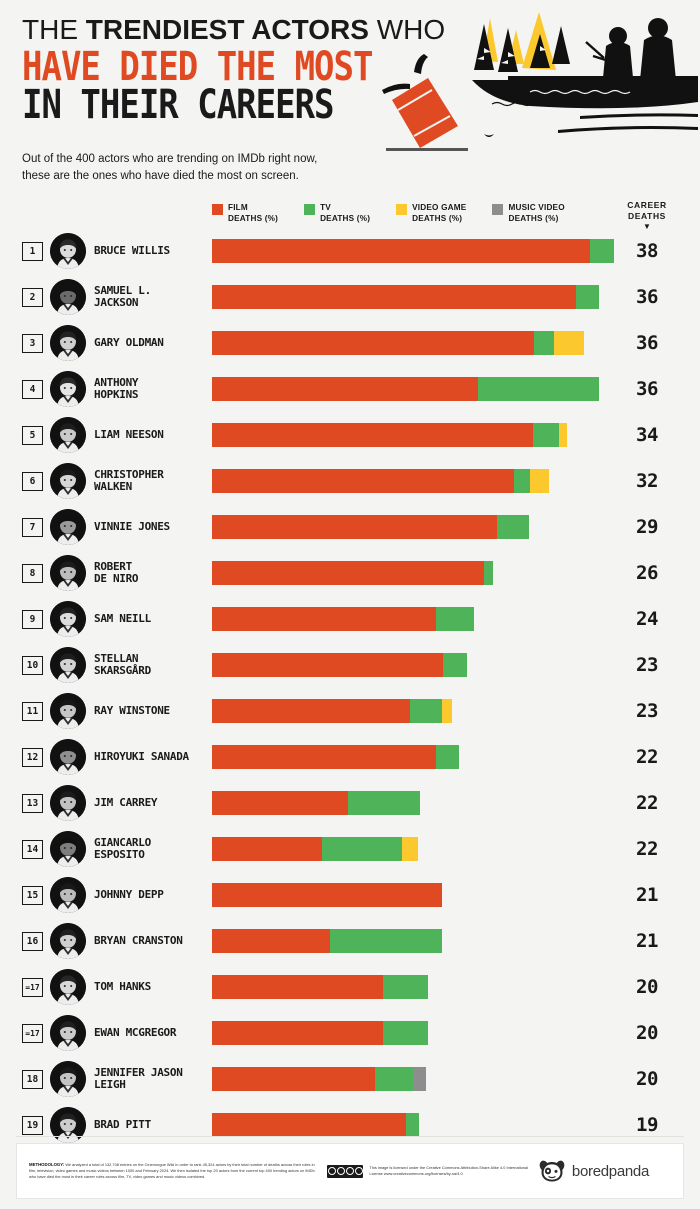 The width and height of the screenshot is (700, 1209). Describe the element at coordinates (110, 1084) in the screenshot. I see `actor-name-line-2: LEIGH` at that location.